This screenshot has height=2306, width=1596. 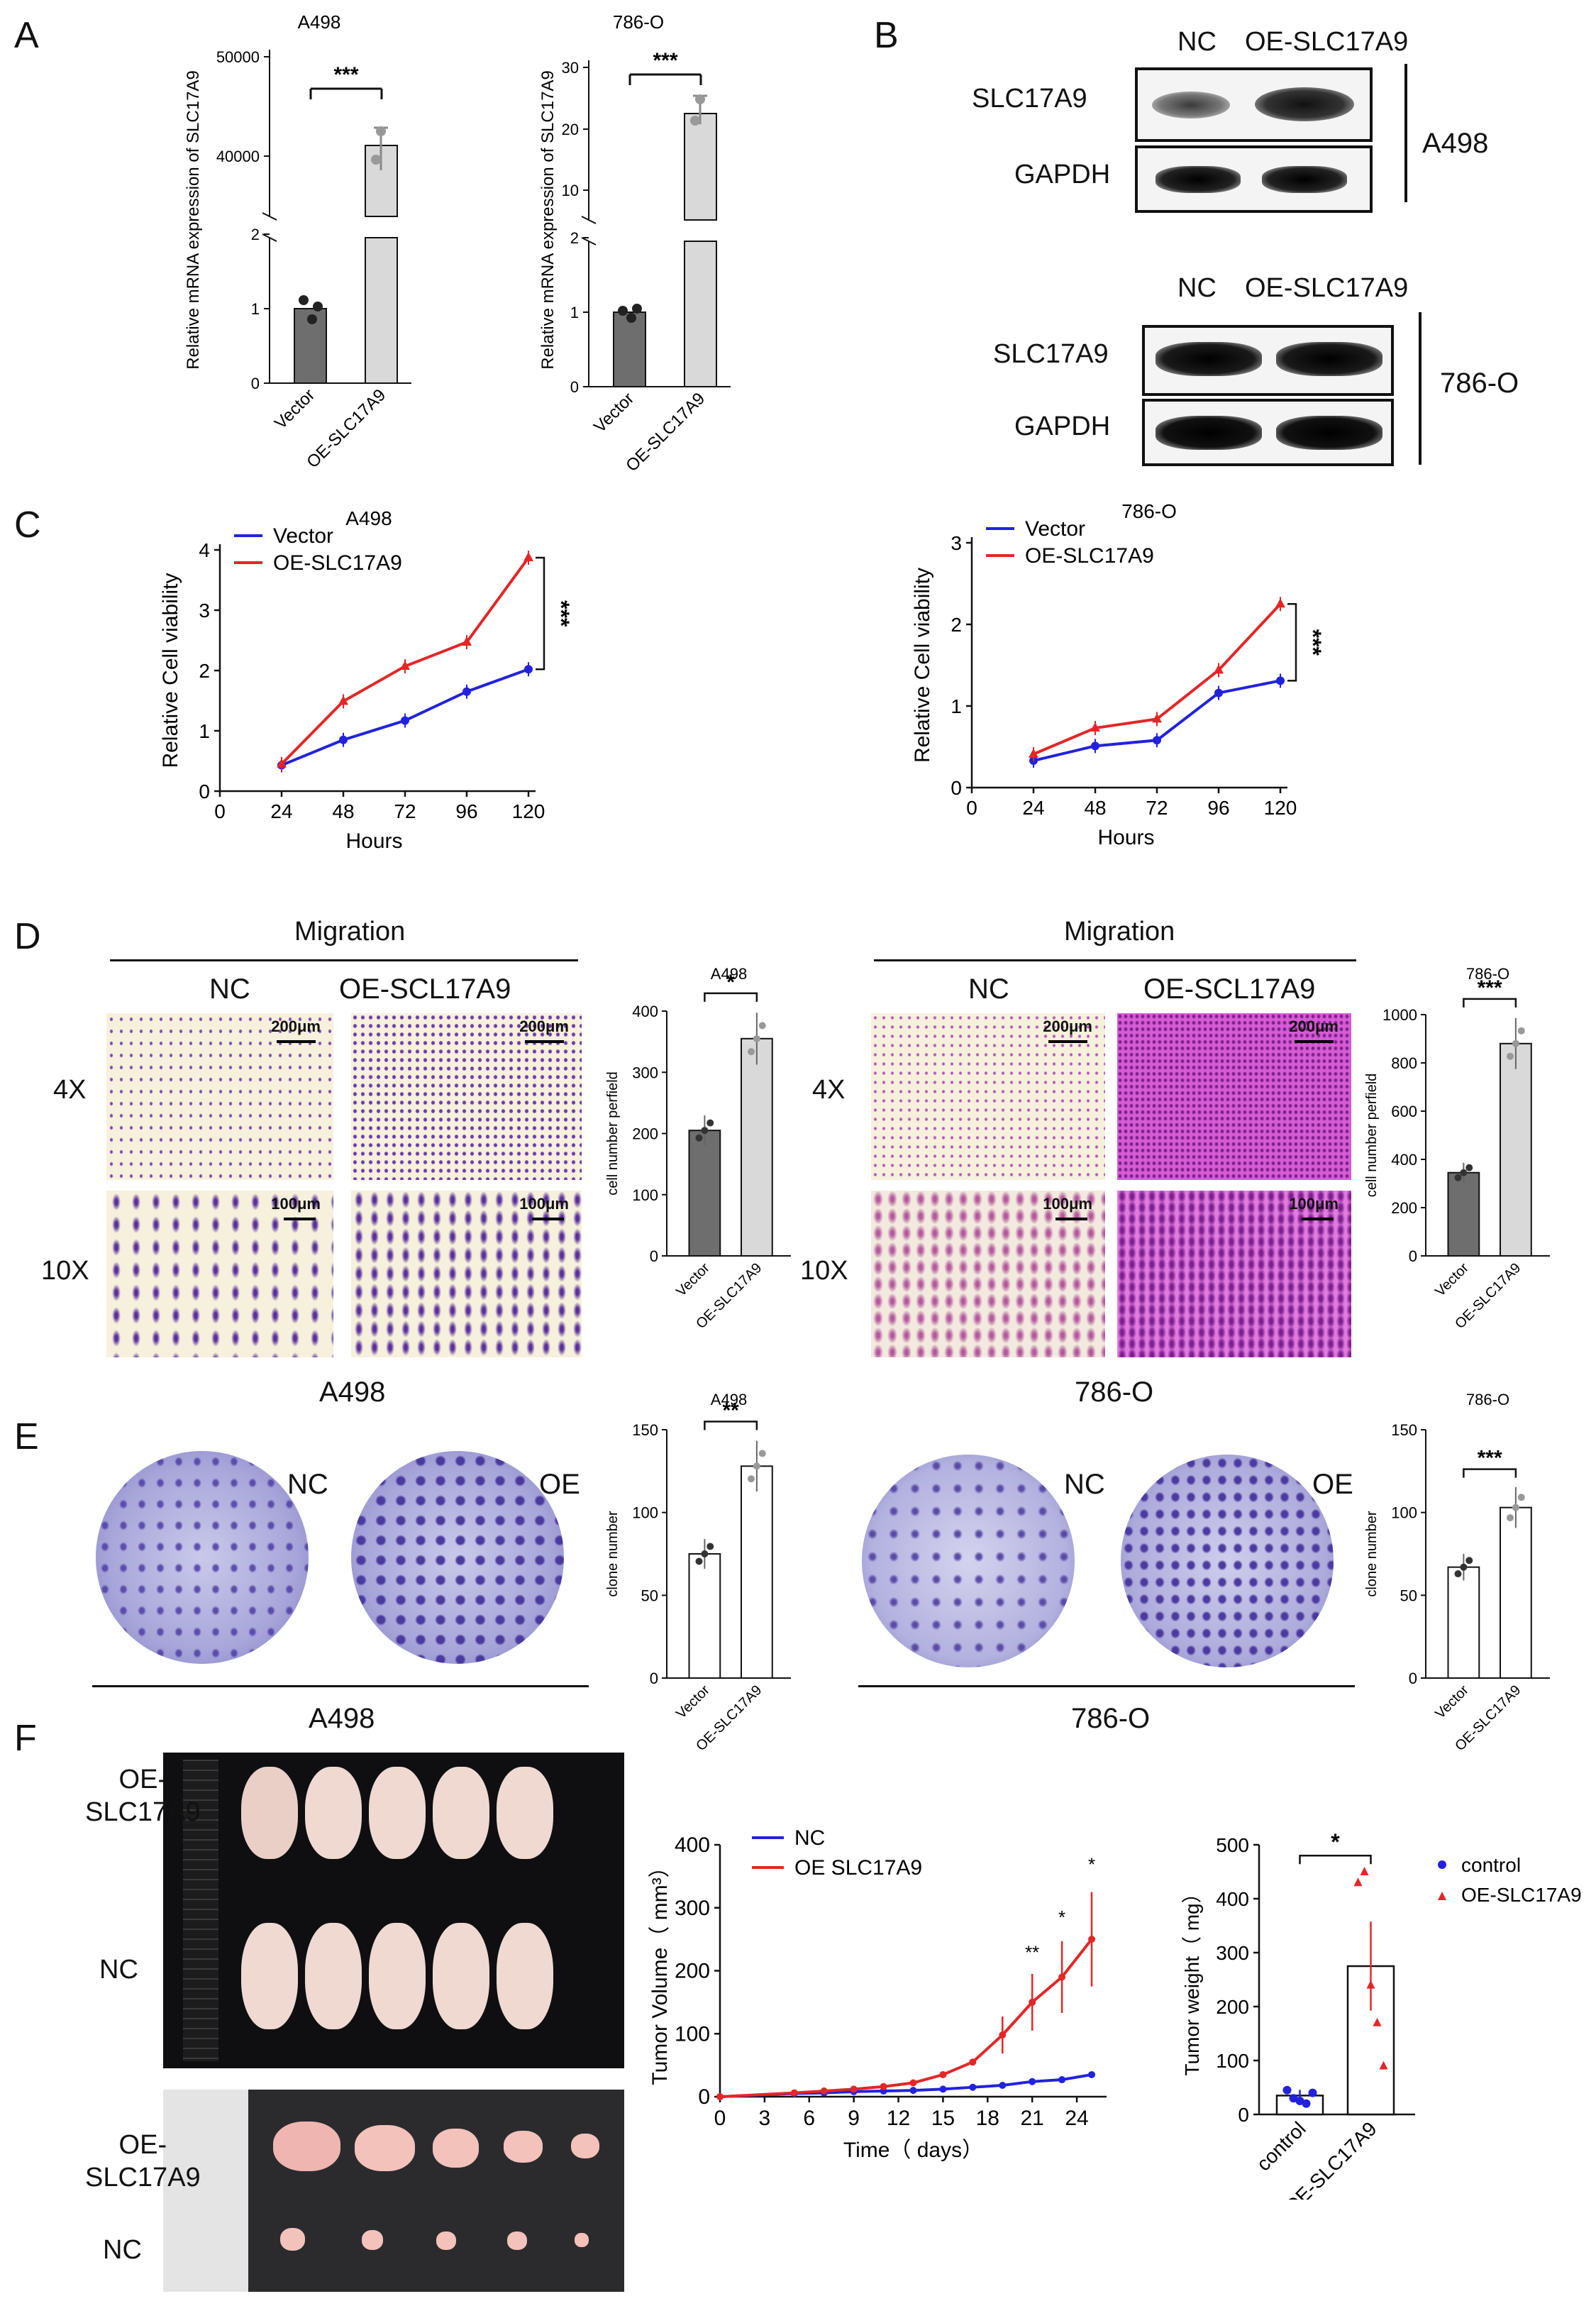 What do you see at coordinates (1095, 808) in the screenshot?
I see `x-tick-label: 48` at bounding box center [1095, 808].